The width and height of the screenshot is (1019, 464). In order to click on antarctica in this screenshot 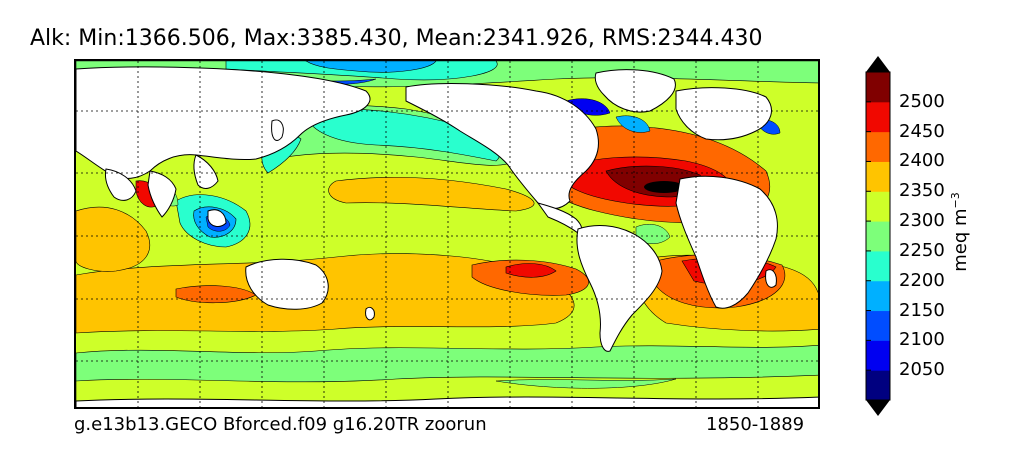, I will do `click(447, 401)`.